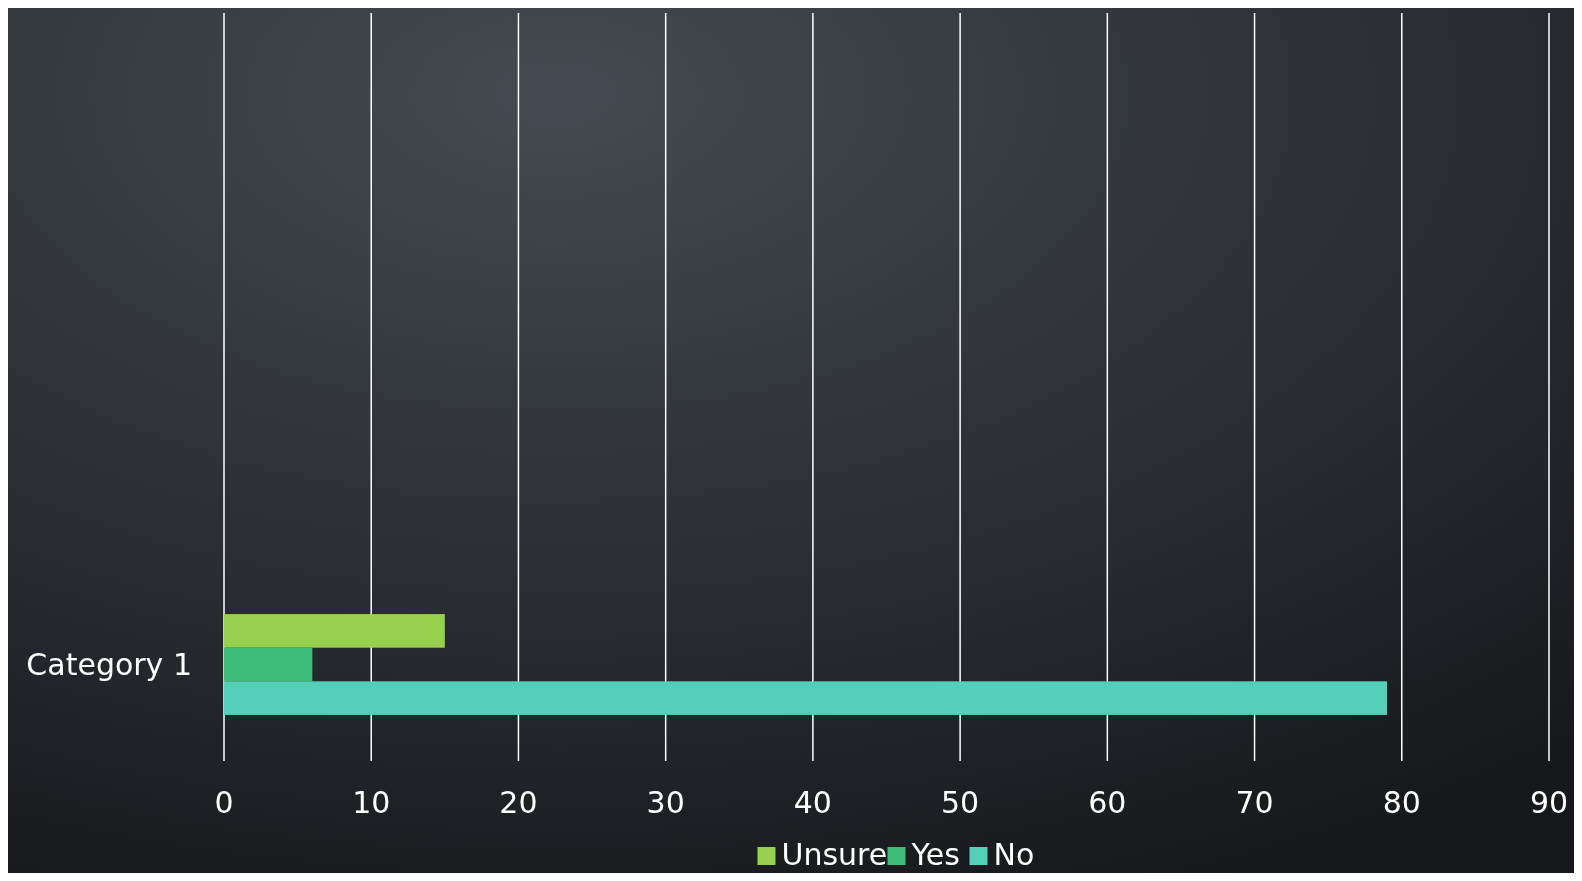  What do you see at coordinates (371, 802) in the screenshot?
I see `x-tick-label: 10` at bounding box center [371, 802].